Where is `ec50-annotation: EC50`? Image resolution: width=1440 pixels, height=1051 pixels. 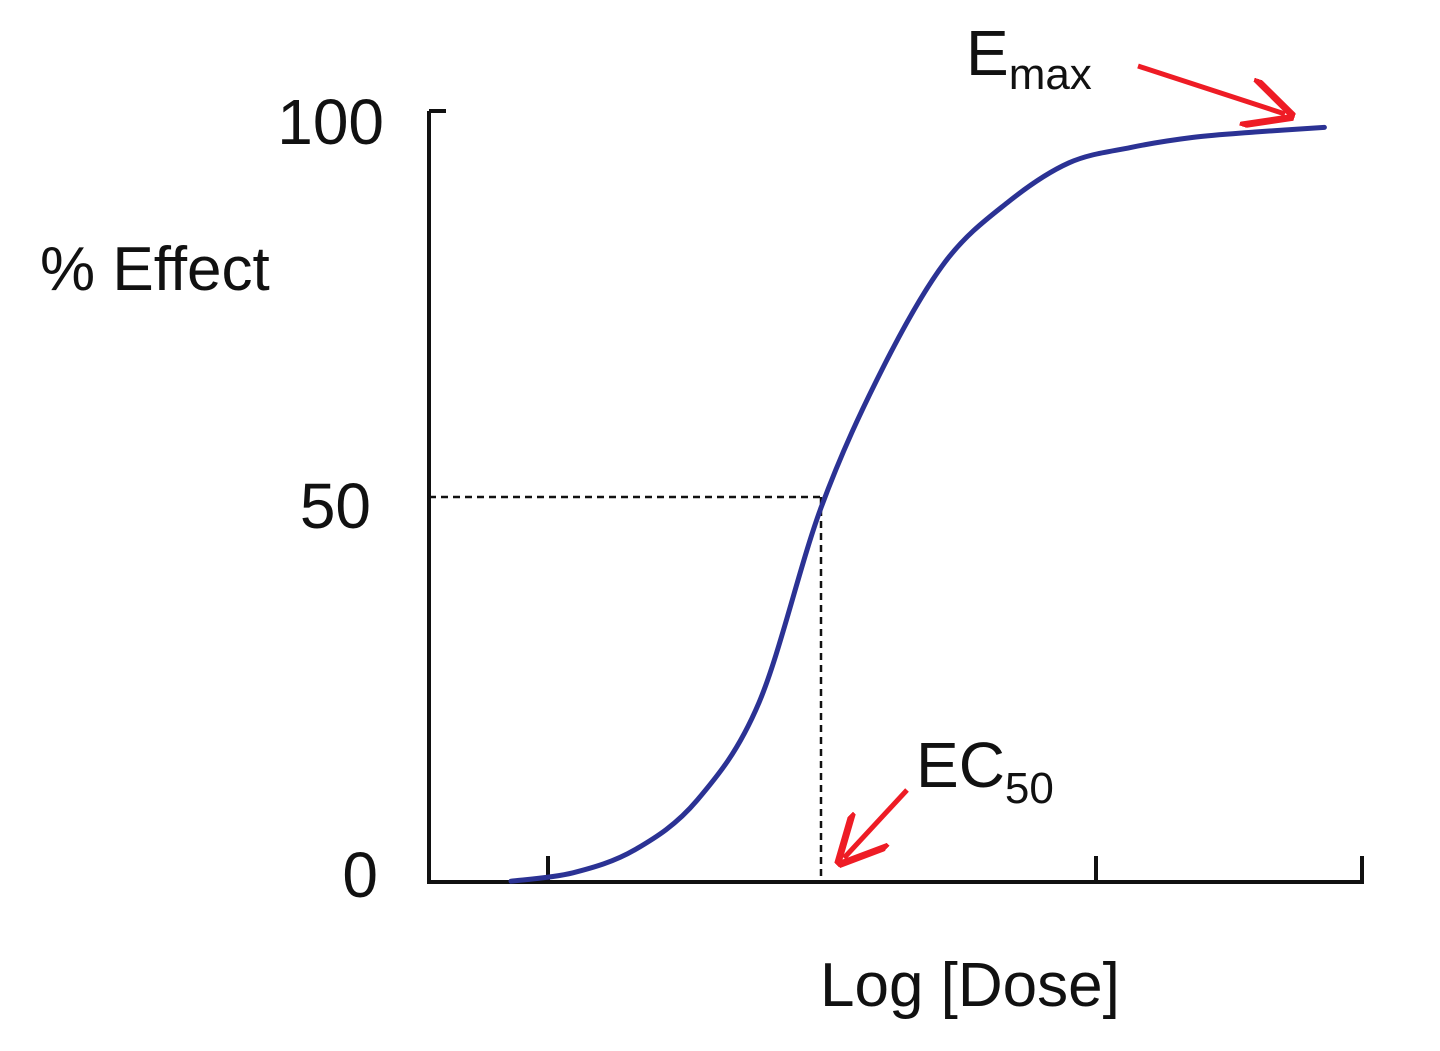
ec50-annotation: EC50 is located at coordinates (949, 793).